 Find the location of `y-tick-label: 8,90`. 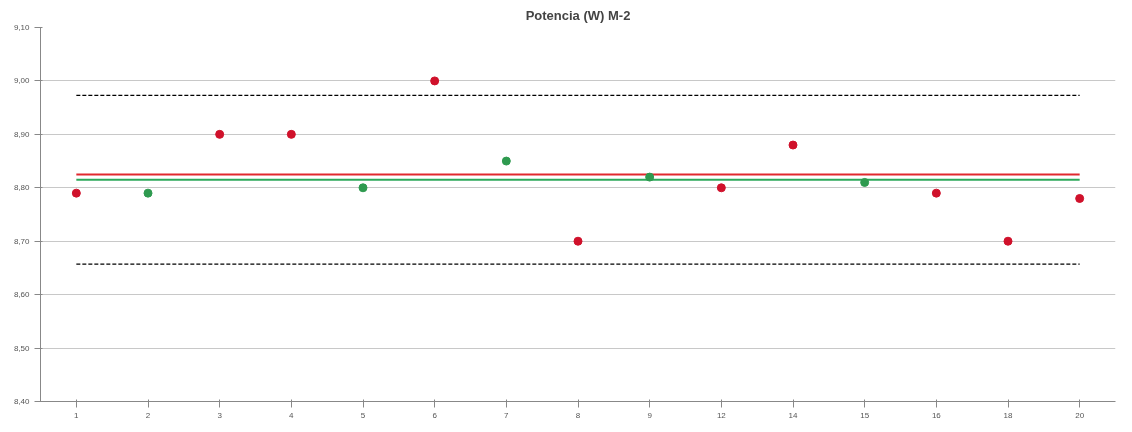

y-tick-label: 8,90 is located at coordinates (22, 134).